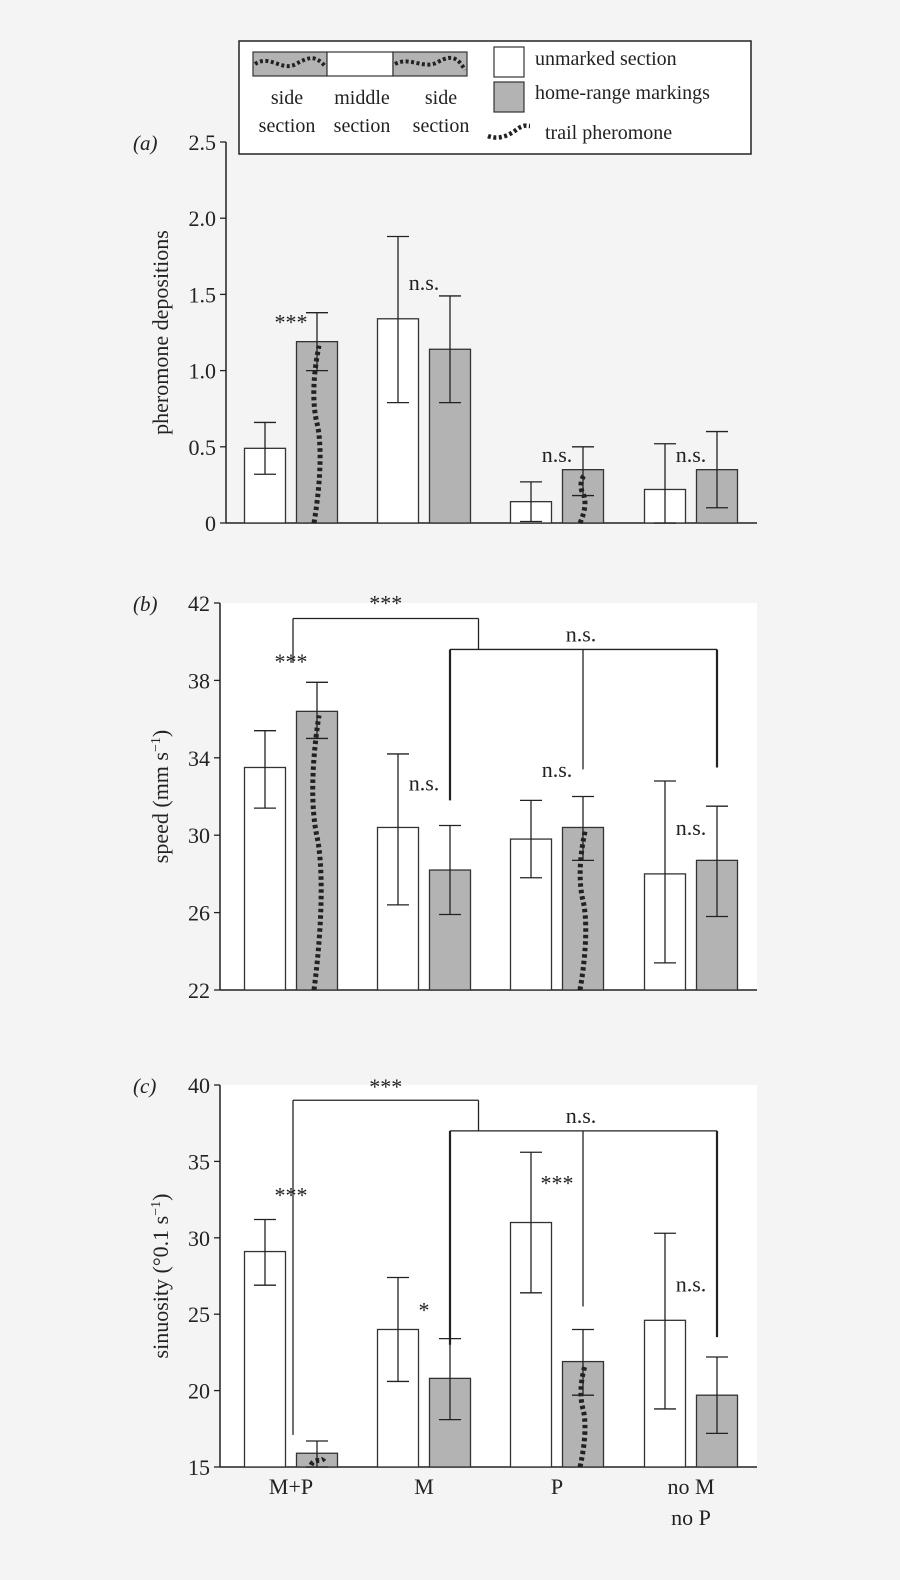 This screenshot has width=900, height=1580. What do you see at coordinates (199, 1467) in the screenshot?
I see `y-tick-label: 15` at bounding box center [199, 1467].